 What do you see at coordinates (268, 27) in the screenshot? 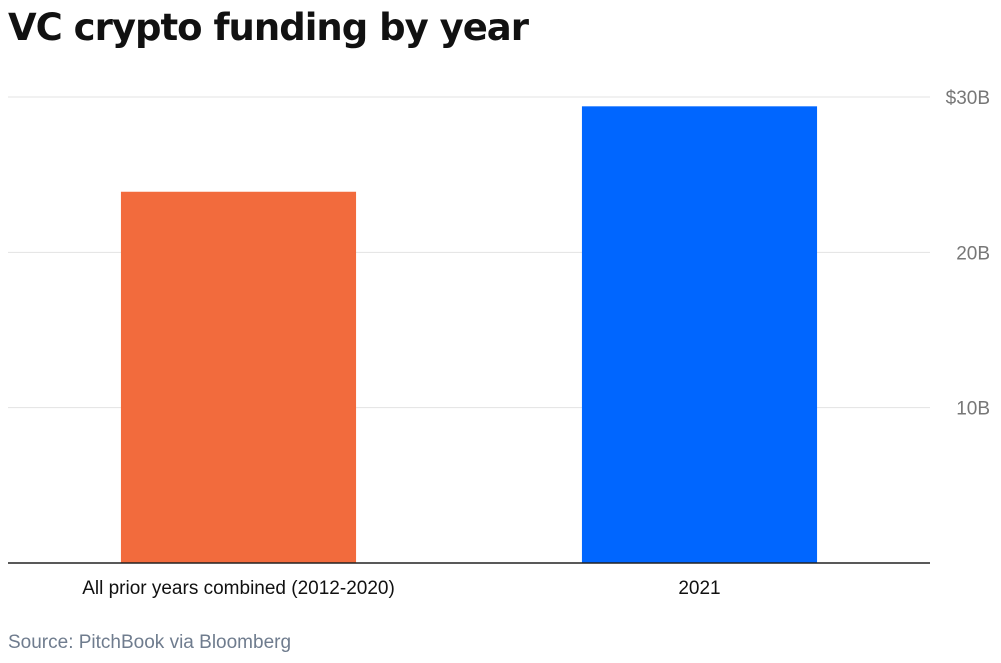
I see `chart-title: VC crypto funding by year` at bounding box center [268, 27].